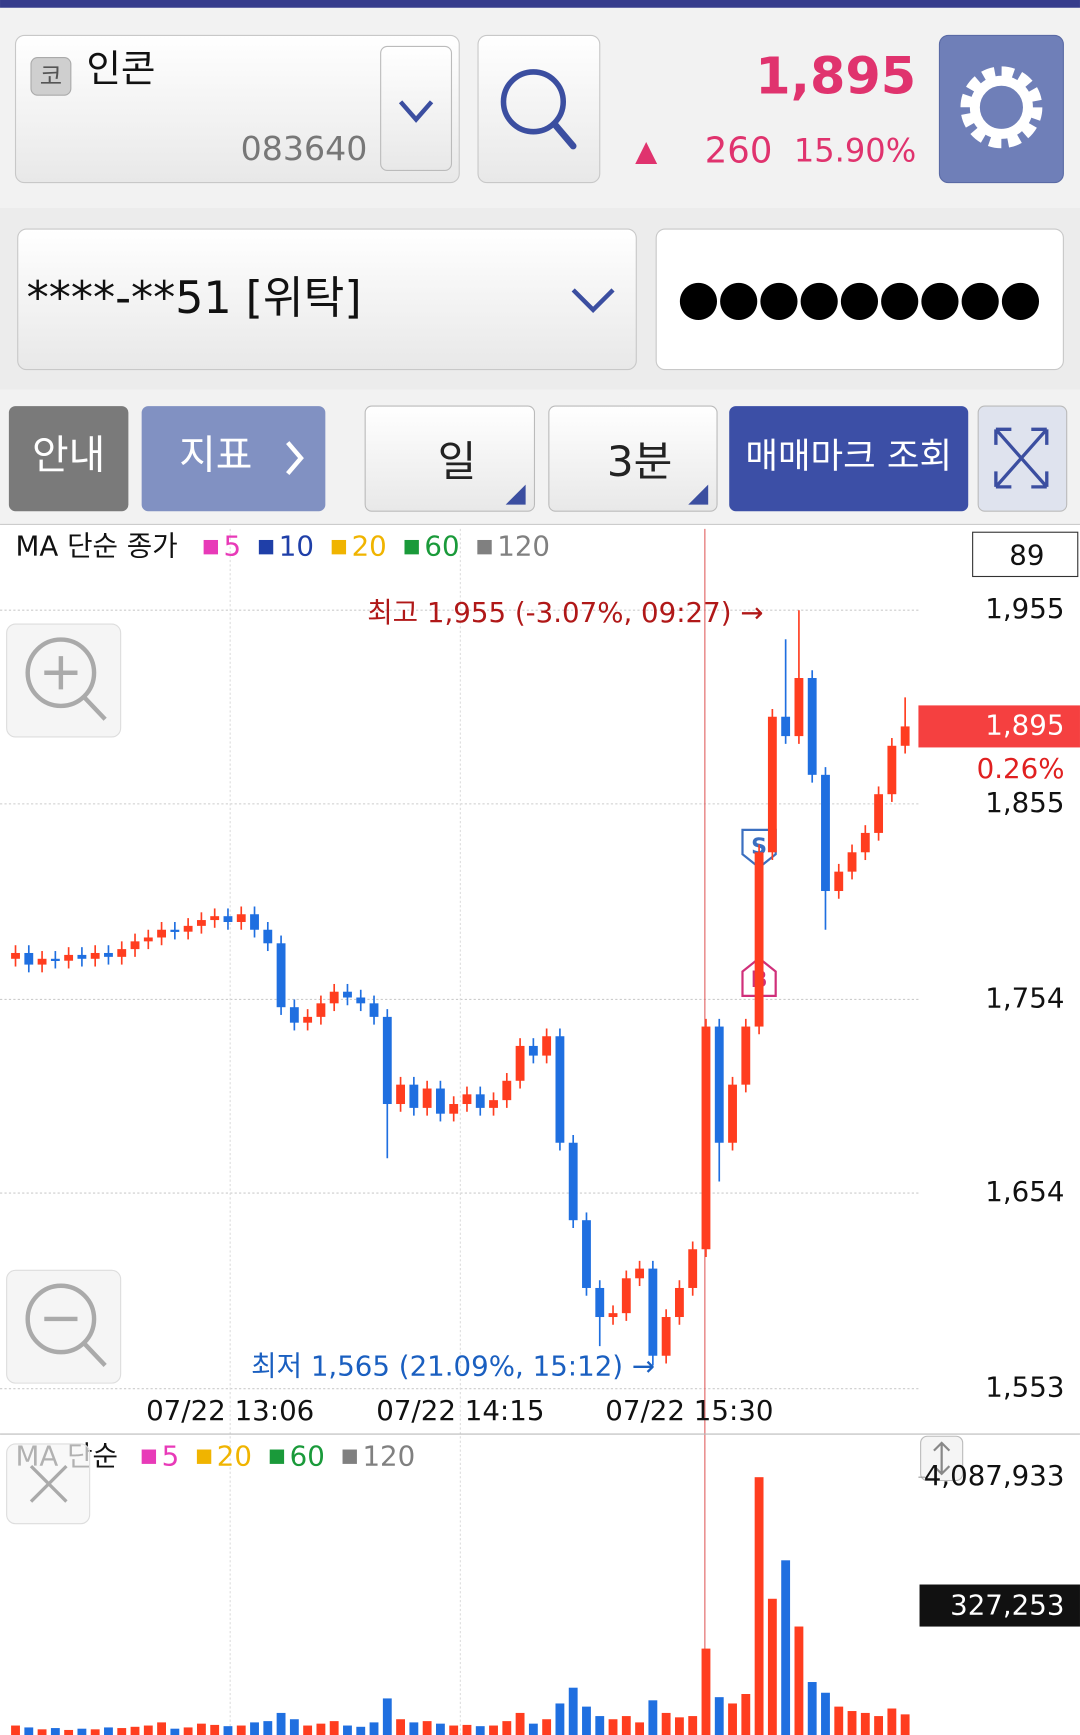 This screenshot has width=1080, height=1735. I want to click on counter: 89, so click(1026, 555).